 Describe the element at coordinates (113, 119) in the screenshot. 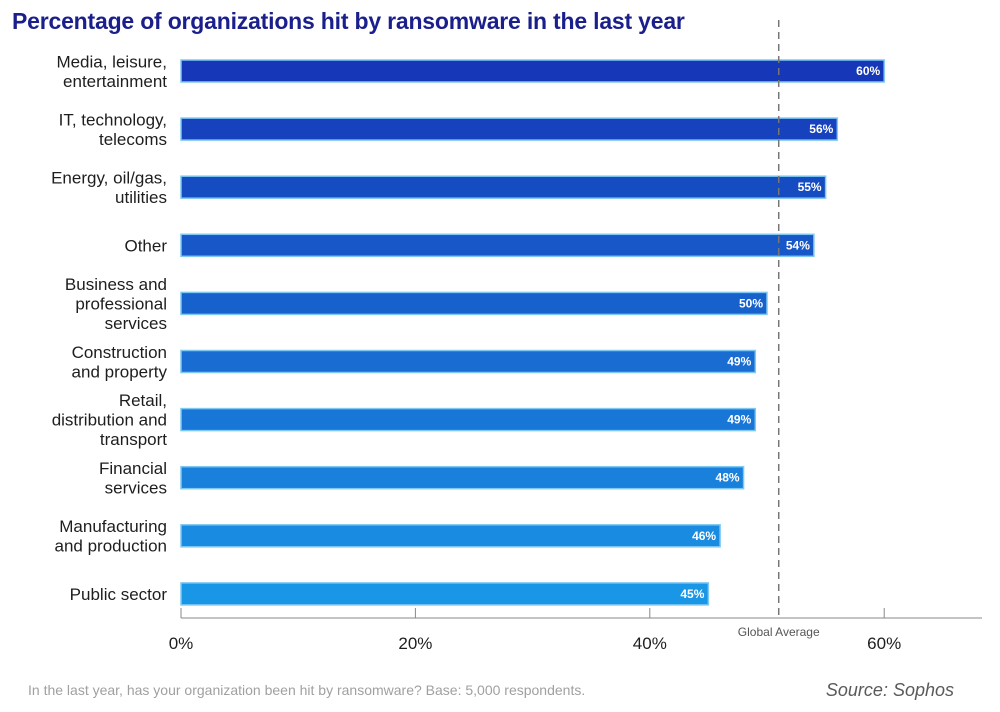

I see `category-label: IT, technology,` at that location.